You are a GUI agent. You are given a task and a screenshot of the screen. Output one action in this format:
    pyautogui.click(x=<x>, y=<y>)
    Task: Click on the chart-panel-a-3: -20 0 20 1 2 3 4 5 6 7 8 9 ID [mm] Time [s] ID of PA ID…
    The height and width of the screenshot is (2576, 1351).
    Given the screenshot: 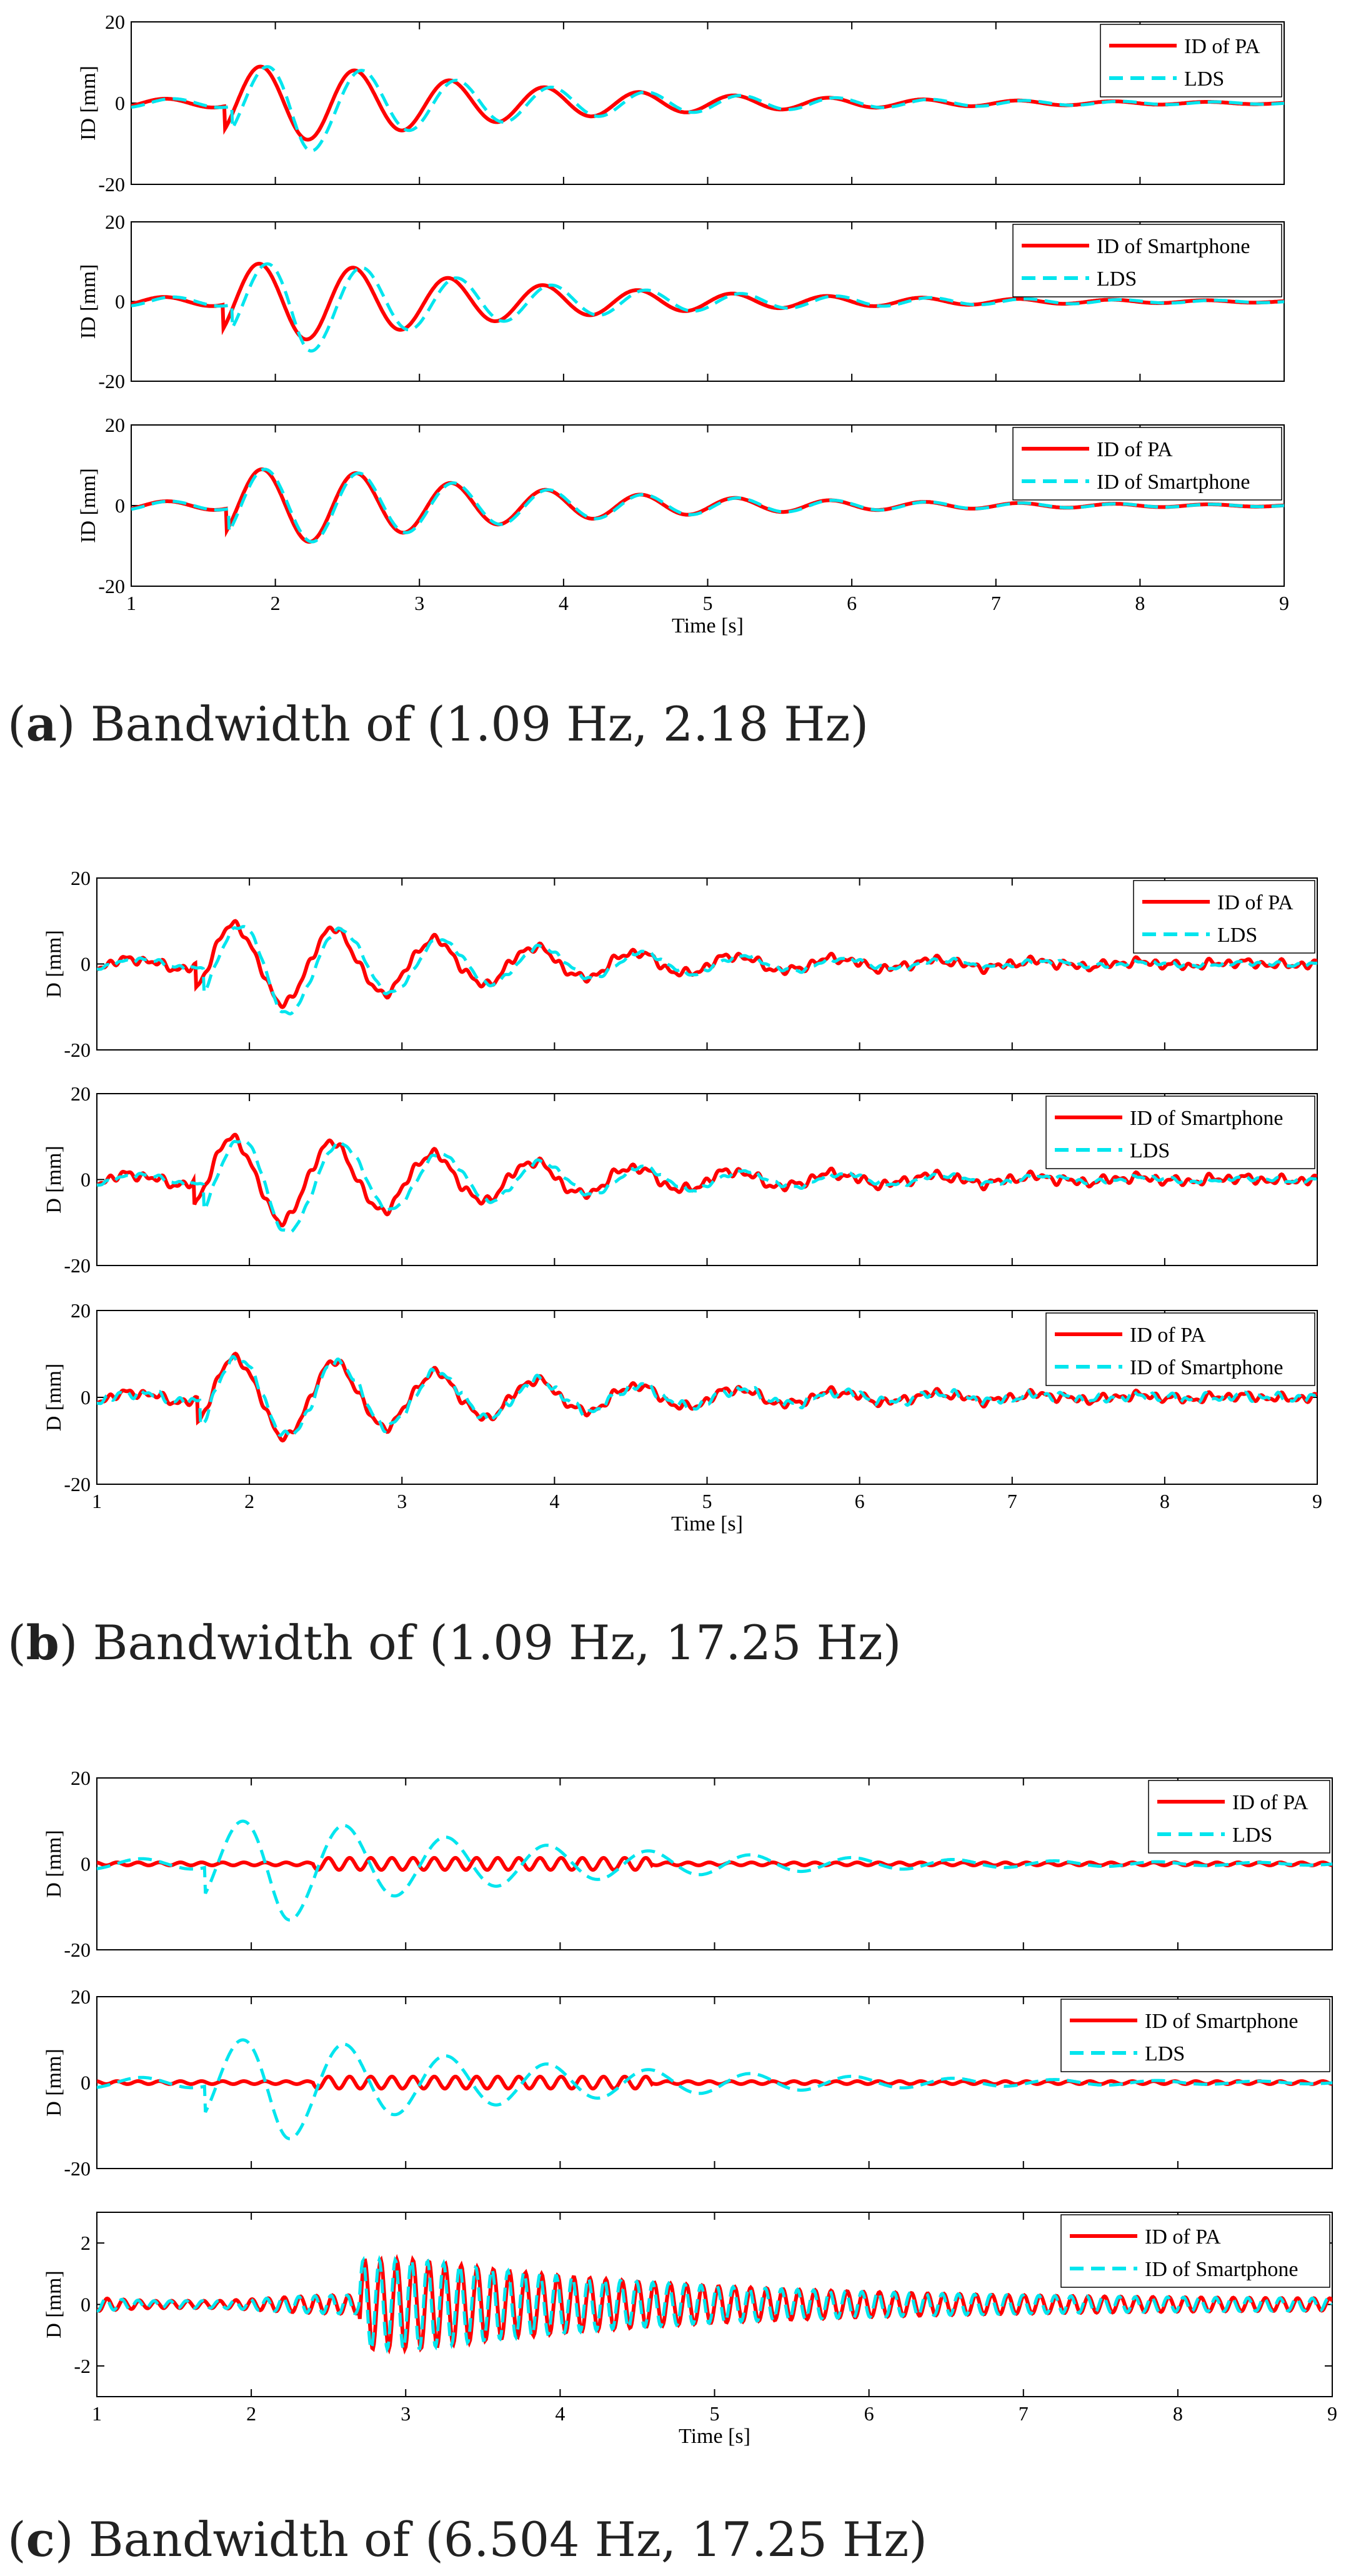 What is the action you would take?
    pyautogui.click(x=683, y=525)
    